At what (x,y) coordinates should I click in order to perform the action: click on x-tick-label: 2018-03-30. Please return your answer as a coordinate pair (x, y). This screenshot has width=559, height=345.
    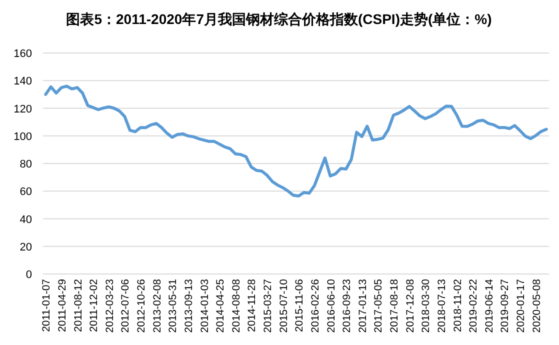
    Looking at the image, I should click on (426, 305).